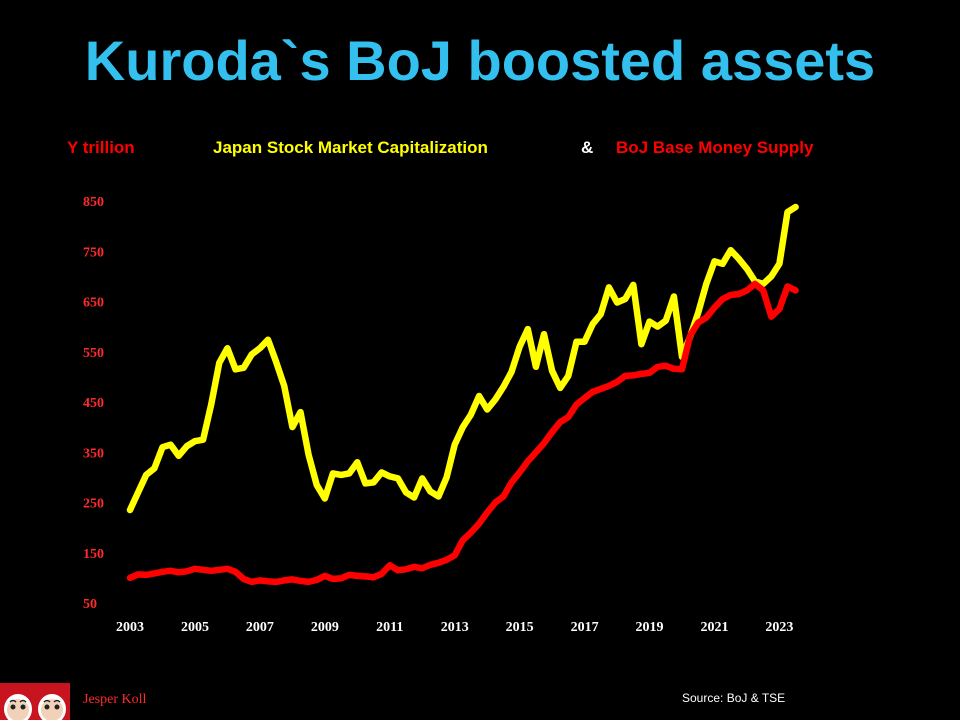 Image resolution: width=960 pixels, height=720 pixels. I want to click on y-tick-label: 750, so click(93, 252).